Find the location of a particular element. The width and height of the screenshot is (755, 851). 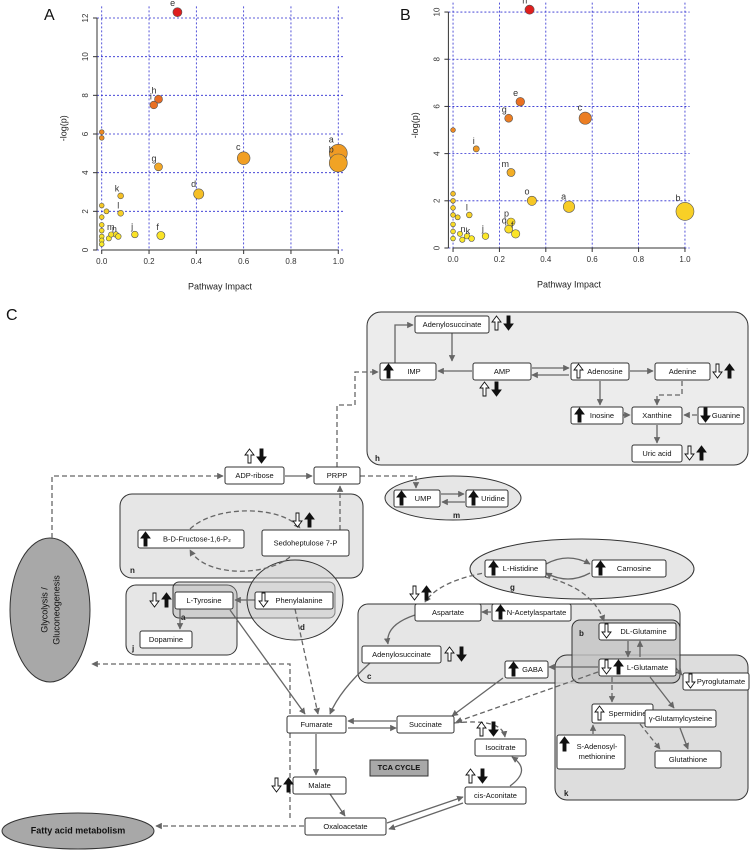

y-tick-label: 12 is located at coordinates (85, 17).